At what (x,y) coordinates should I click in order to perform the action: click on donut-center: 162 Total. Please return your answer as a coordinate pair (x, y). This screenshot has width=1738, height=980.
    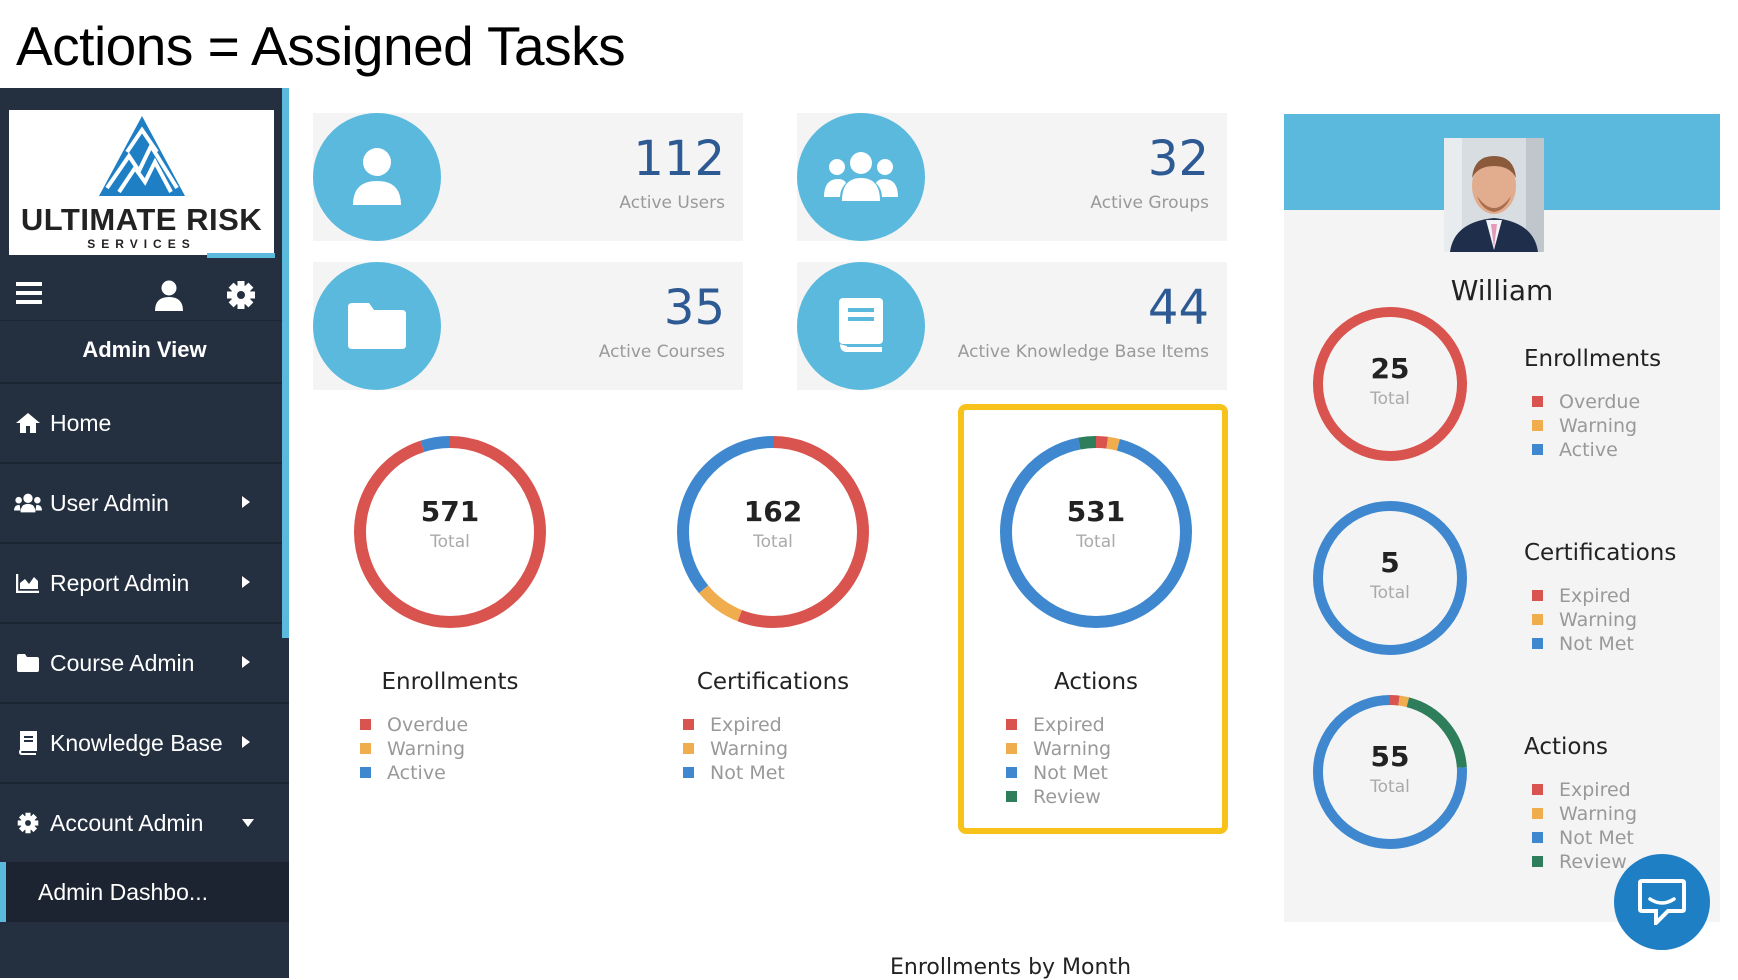
    Looking at the image, I should click on (773, 525).